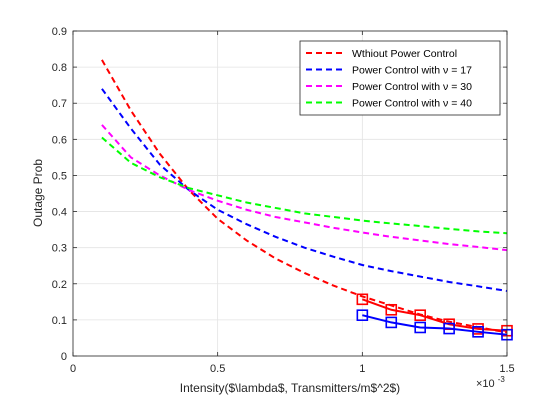 The height and width of the screenshot is (420, 560). I want to click on x-tick-label: 0.5, so click(217, 369).